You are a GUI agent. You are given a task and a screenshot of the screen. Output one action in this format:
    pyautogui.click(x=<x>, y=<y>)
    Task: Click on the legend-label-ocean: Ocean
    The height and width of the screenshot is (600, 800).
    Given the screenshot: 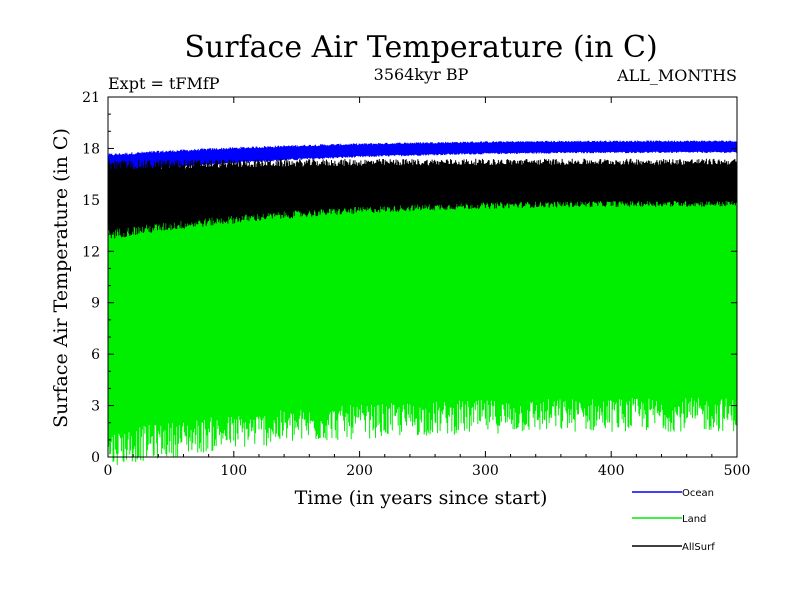 What is the action you would take?
    pyautogui.click(x=698, y=493)
    